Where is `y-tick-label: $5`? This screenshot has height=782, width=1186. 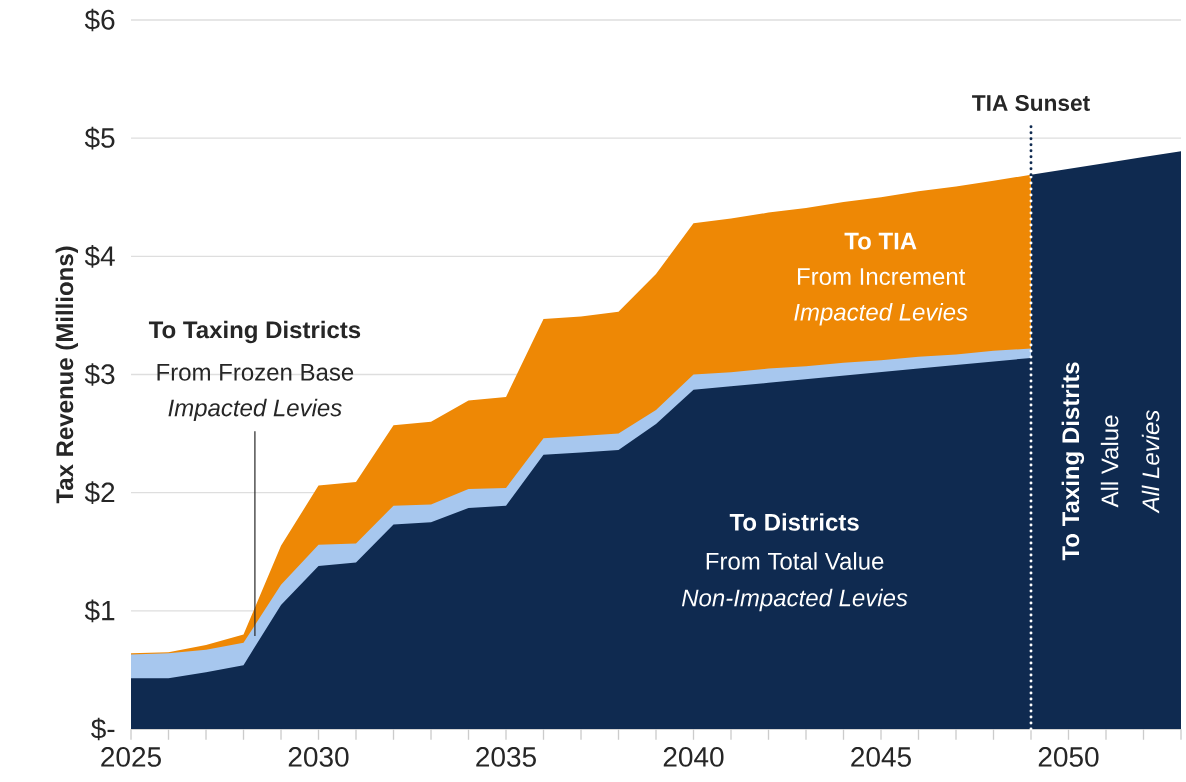
y-tick-label: $5 is located at coordinates (99, 138).